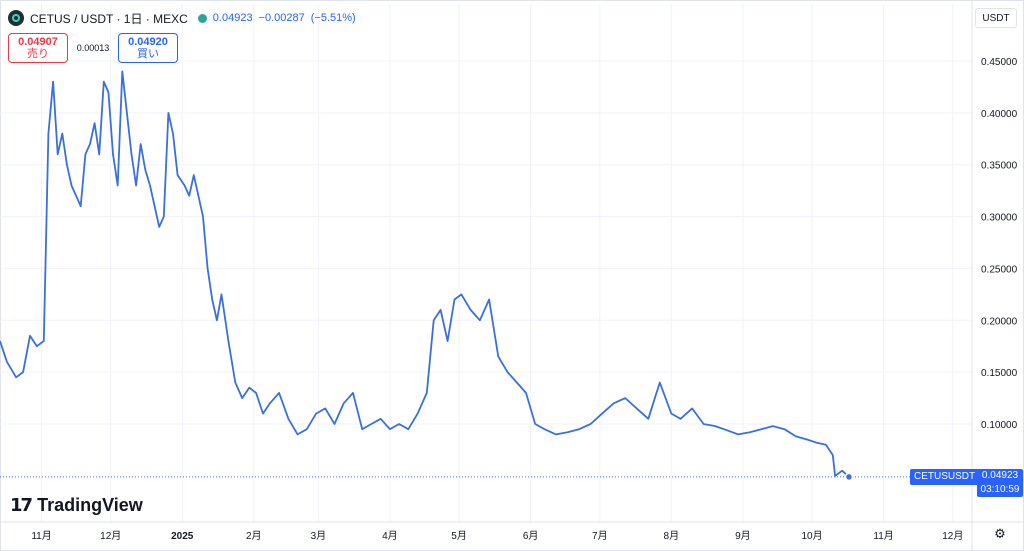 The height and width of the screenshot is (551, 1024). I want to click on tradingview-logo: 17 TradingView, so click(76, 505).